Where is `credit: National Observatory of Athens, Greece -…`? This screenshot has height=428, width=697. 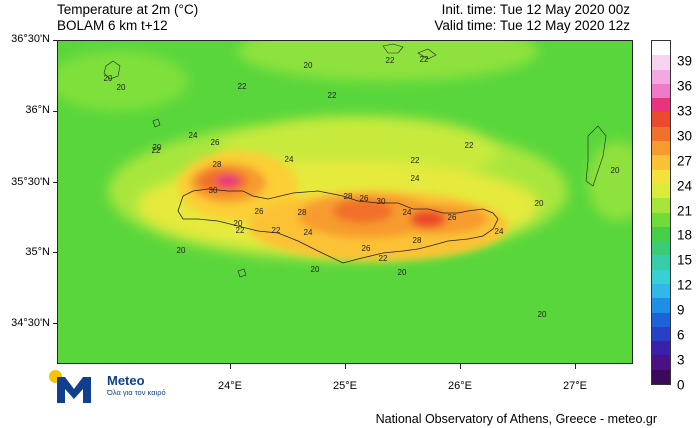 credit: National Observatory of Athens, Greece -… is located at coordinates (516, 419).